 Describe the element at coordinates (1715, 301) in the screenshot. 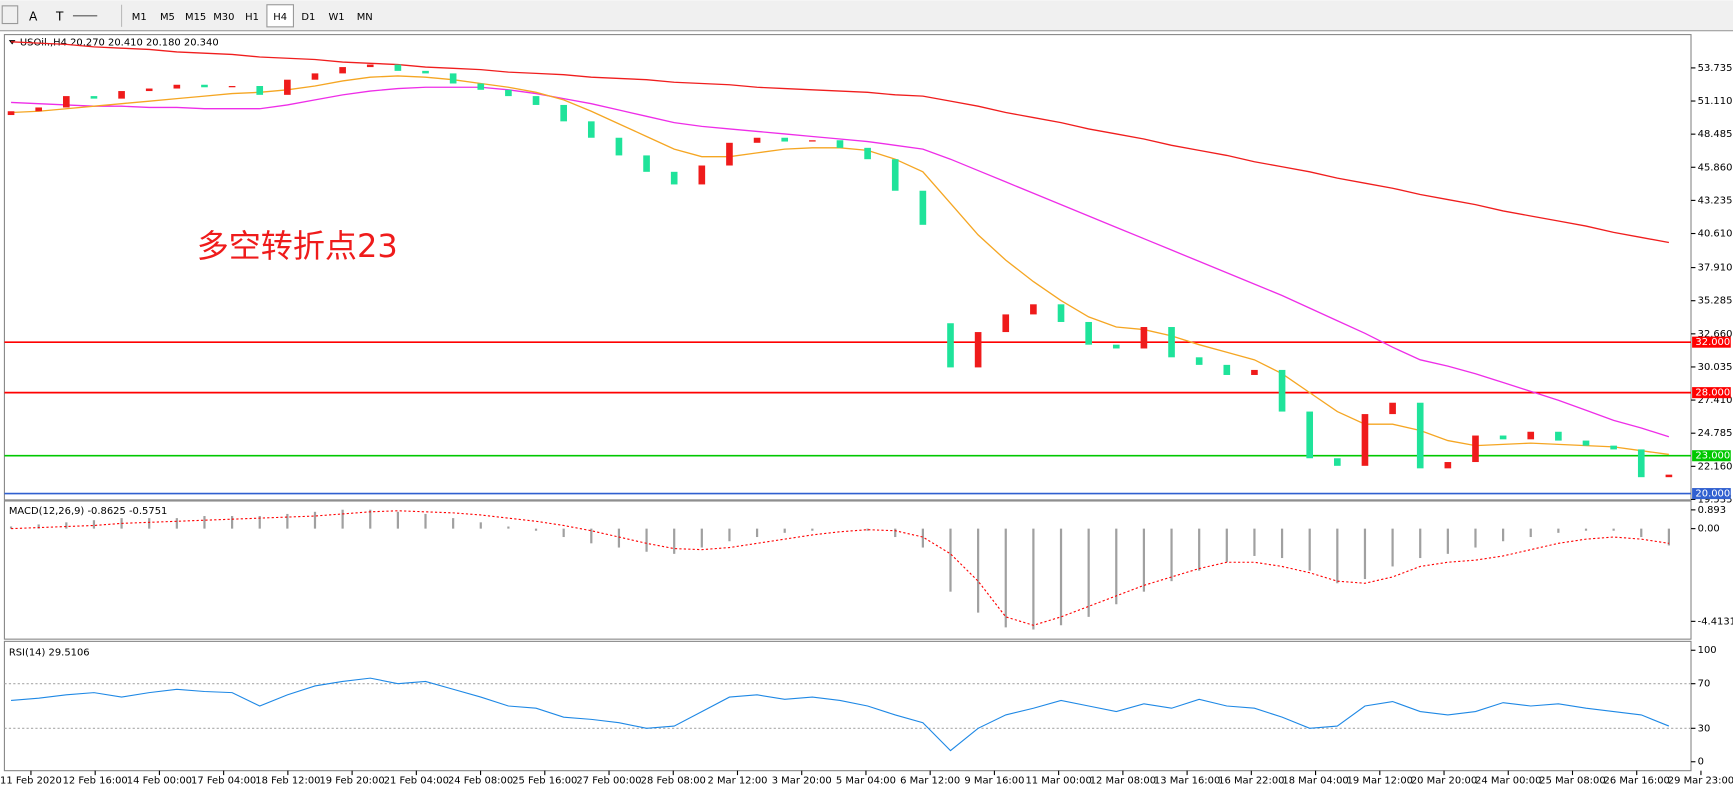

I see `y-tick-label: 35.285` at that location.